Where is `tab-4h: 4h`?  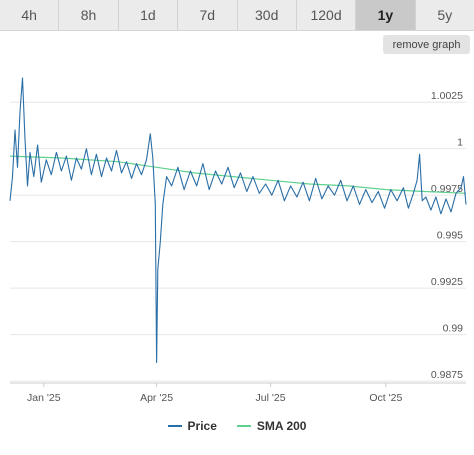 tab-4h: 4h is located at coordinates (30, 15).